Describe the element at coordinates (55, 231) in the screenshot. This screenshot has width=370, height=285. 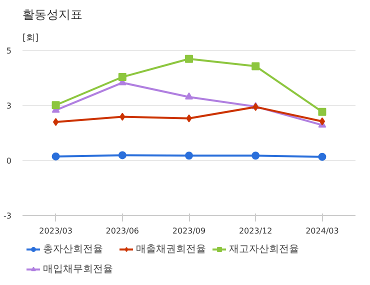
I see `x-tick-label: 2023/03` at that location.